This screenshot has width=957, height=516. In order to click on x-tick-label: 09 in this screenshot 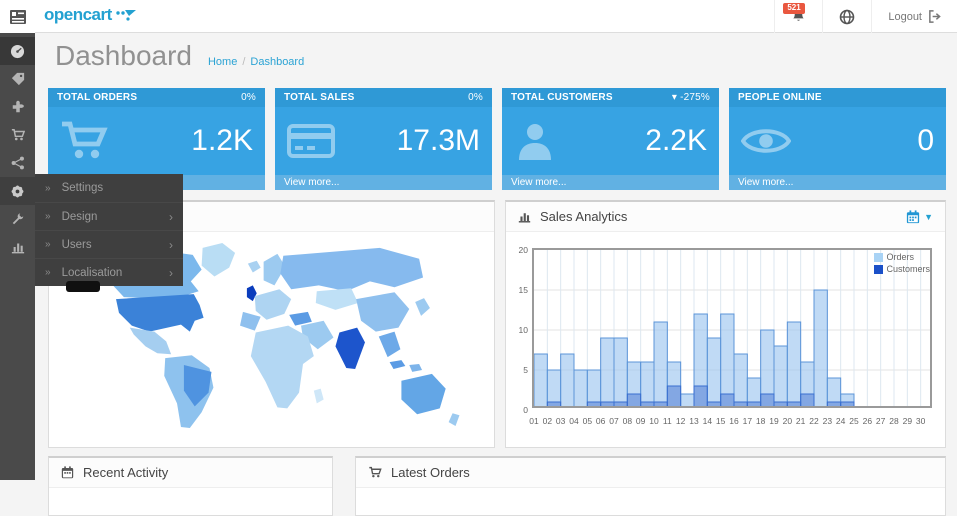, I will do `click(640, 421)`.